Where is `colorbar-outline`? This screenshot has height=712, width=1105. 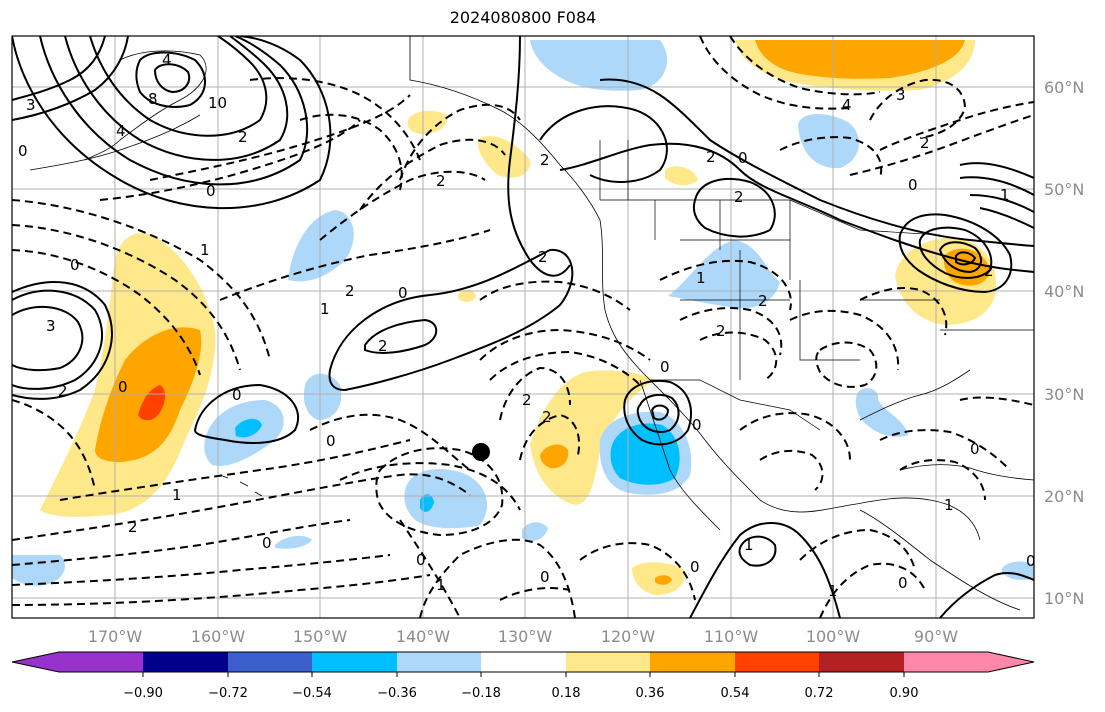
colorbar-outline is located at coordinates (523, 662).